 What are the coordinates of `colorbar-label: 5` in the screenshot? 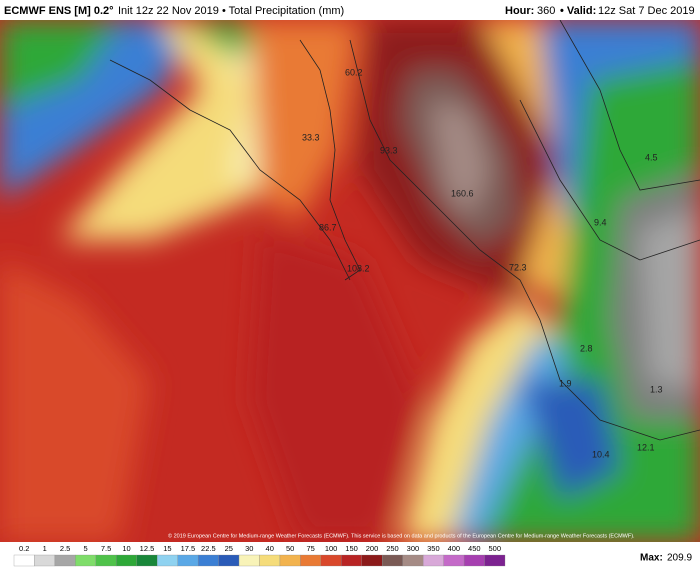 It's located at (86, 548).